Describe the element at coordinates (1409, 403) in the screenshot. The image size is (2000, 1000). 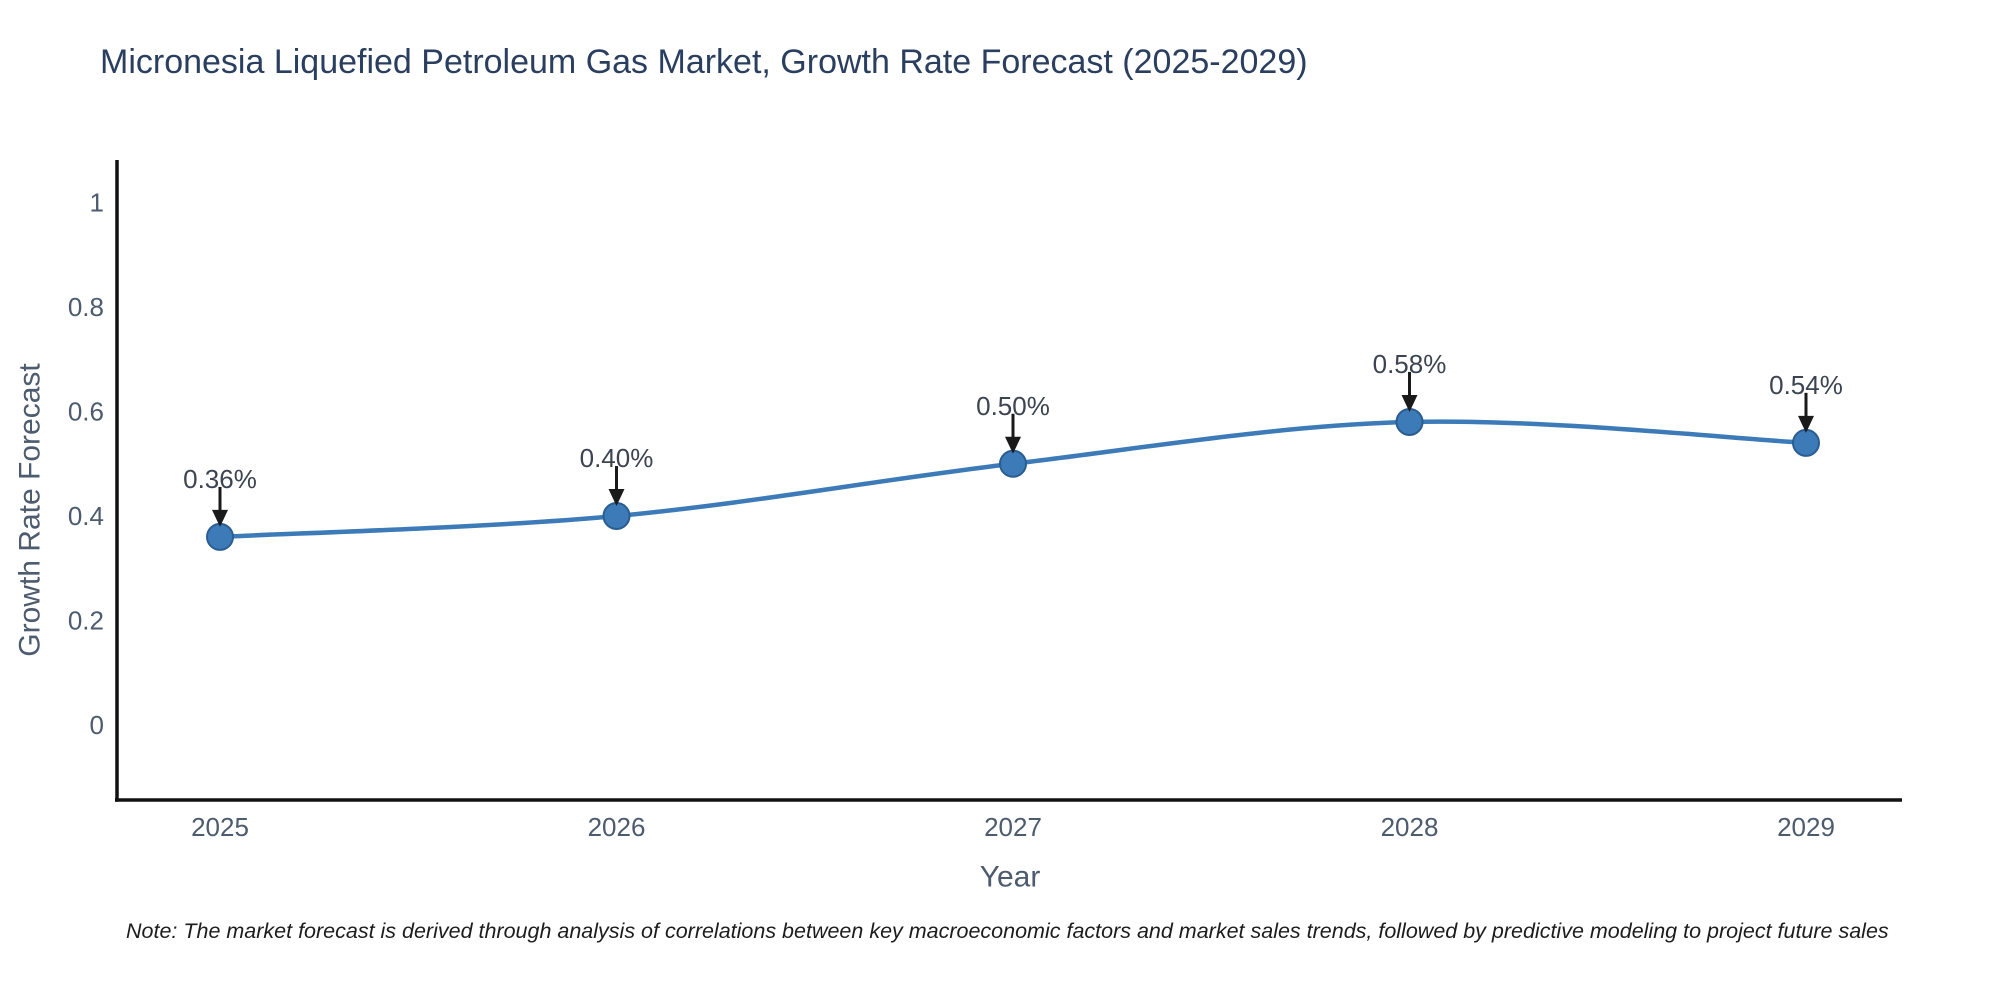
I see `annotation-arrowhead-2028` at that location.